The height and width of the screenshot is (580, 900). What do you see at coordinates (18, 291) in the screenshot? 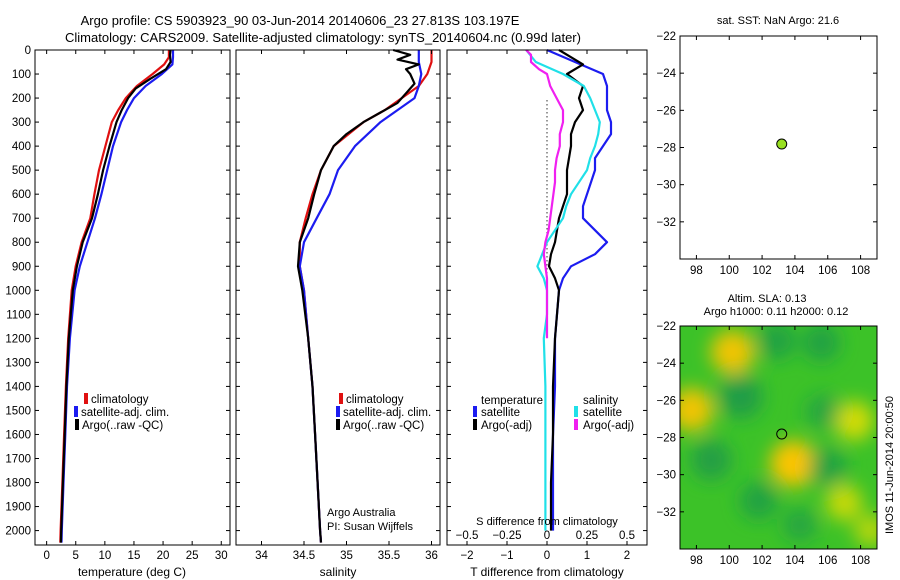
I see `y-tick-label: 1000` at bounding box center [18, 291].